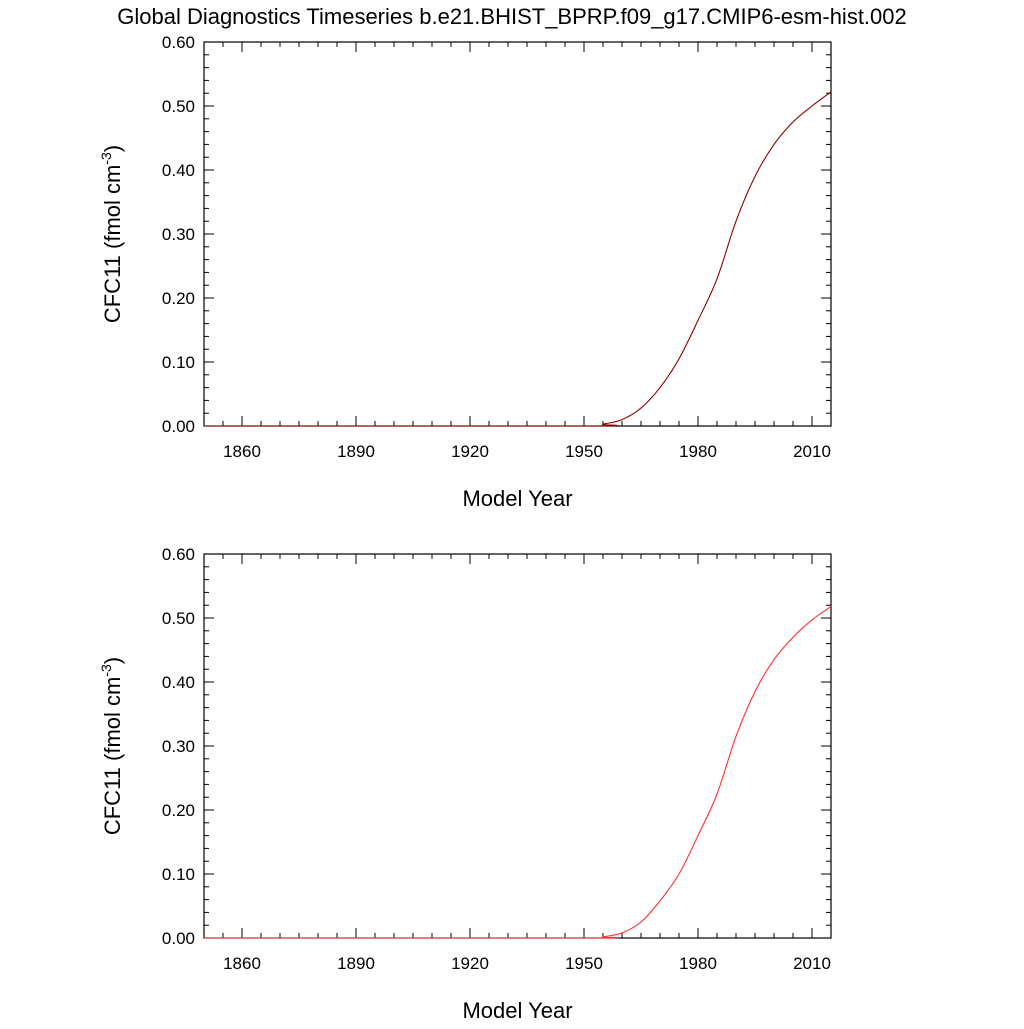 The width and height of the screenshot is (1024, 1029). I want to click on bottom-y-axis-title-superscript: -3, so click(106, 670).